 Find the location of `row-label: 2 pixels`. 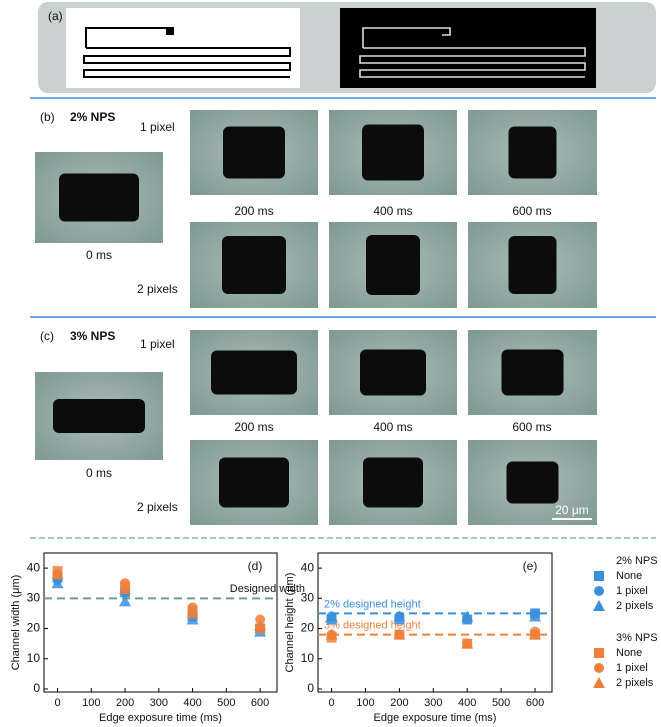

row-label: 2 pixels is located at coordinates (157, 289).